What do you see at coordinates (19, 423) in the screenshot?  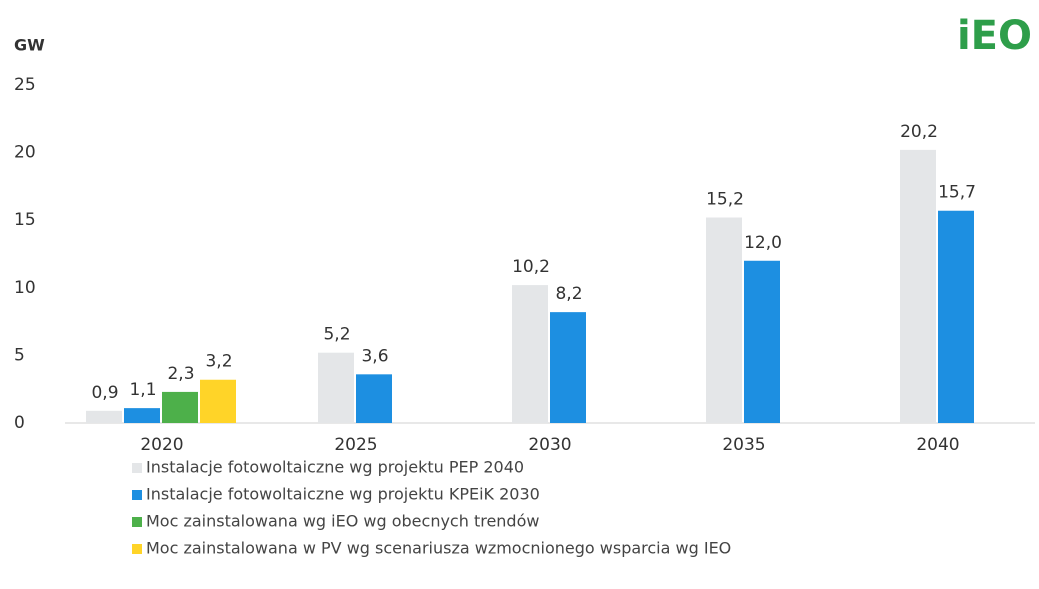 I see `y-tick-label: 0` at bounding box center [19, 423].